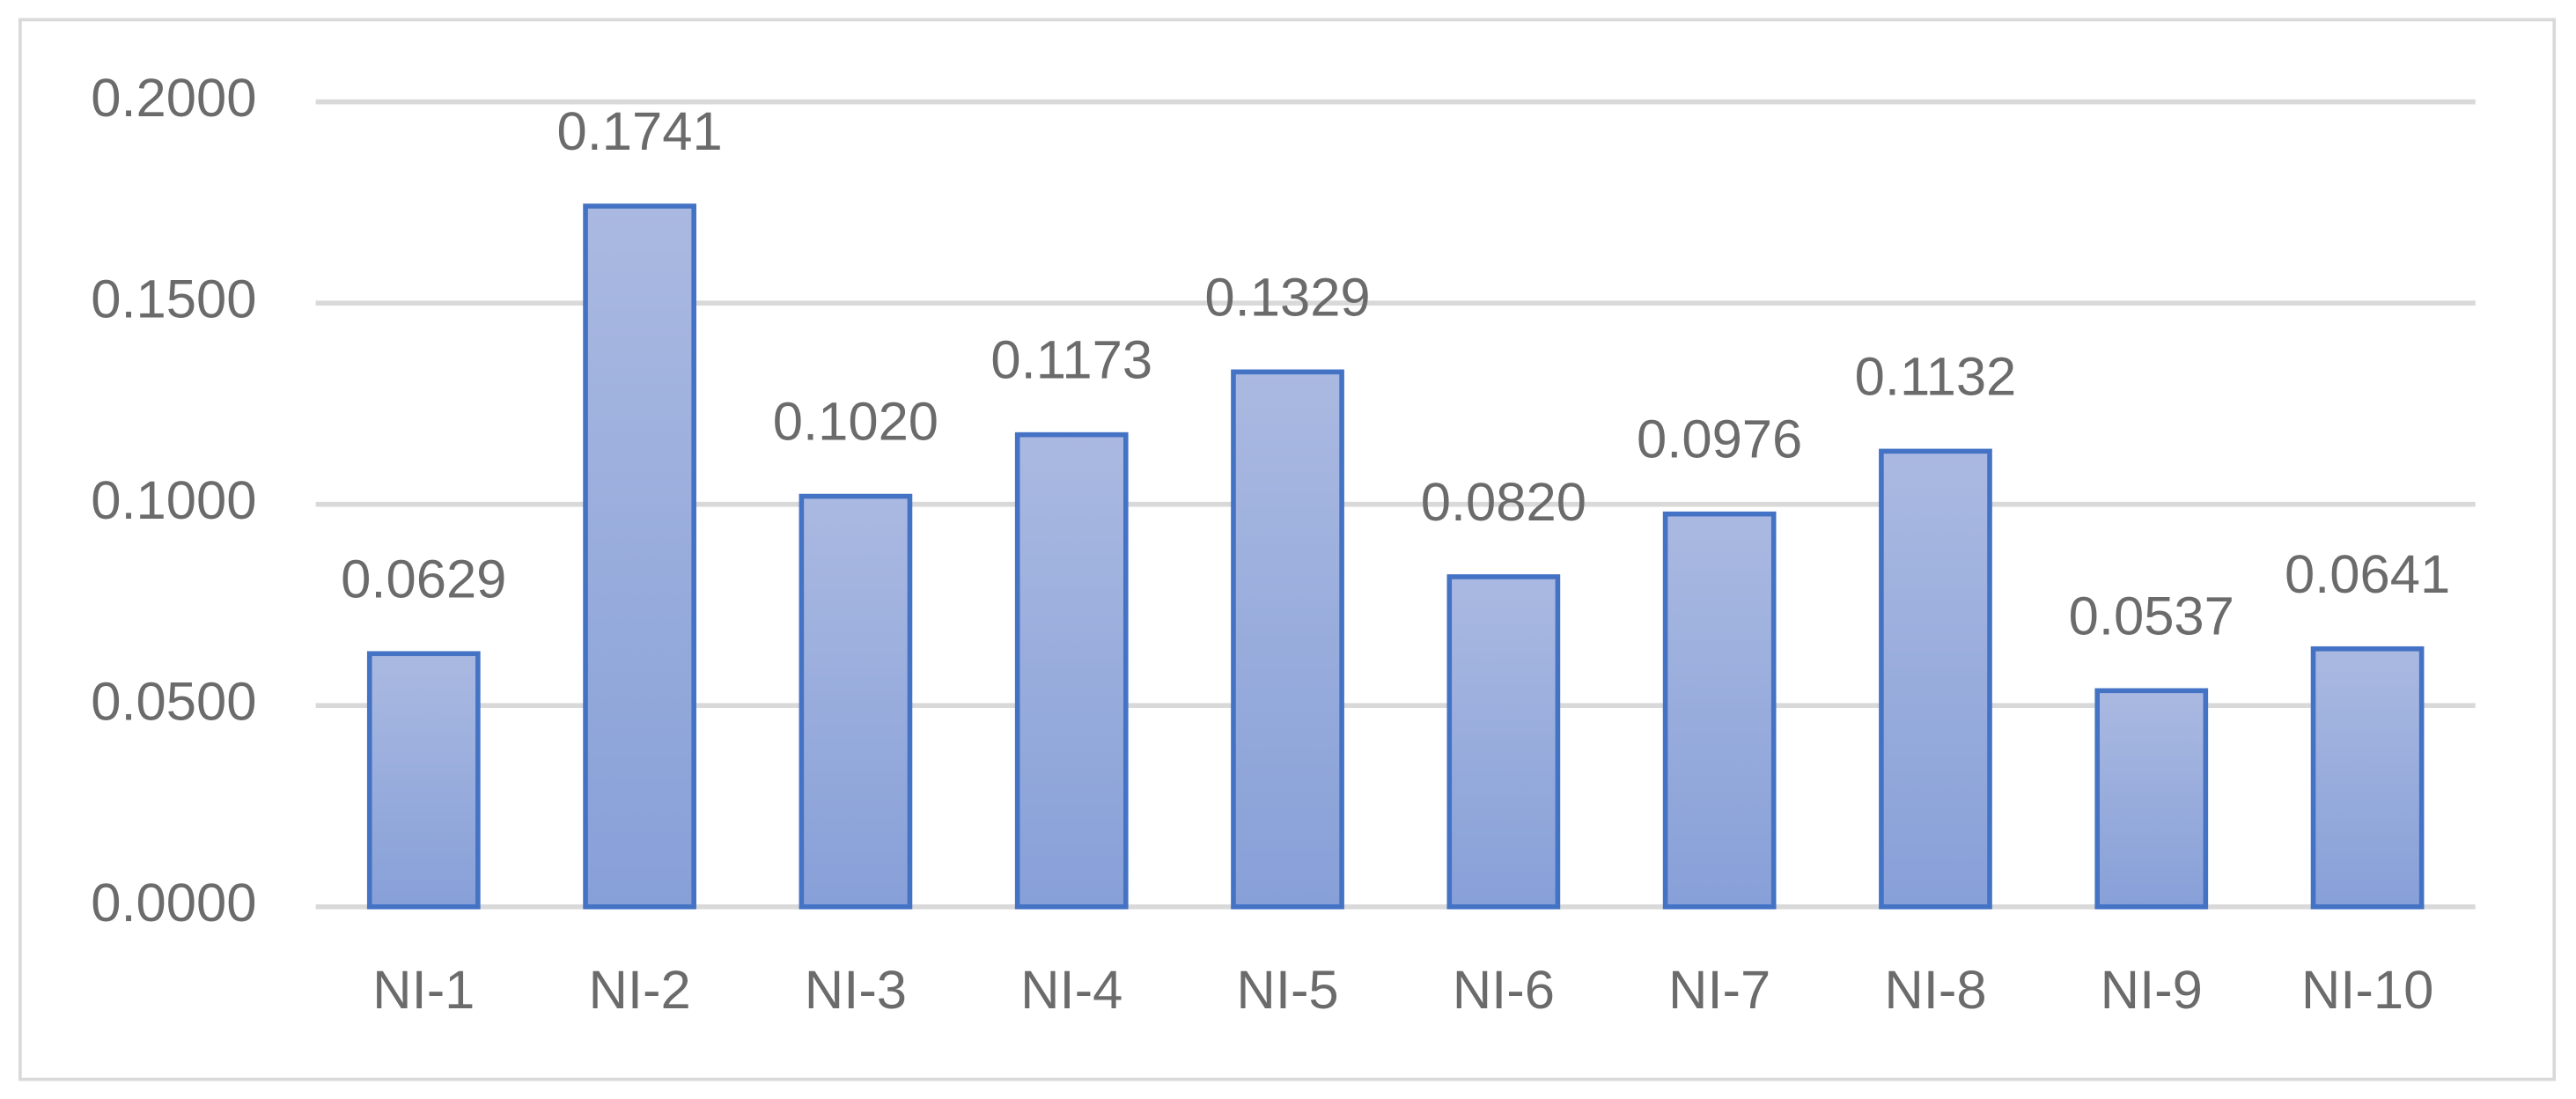 The height and width of the screenshot is (1099, 2576). I want to click on y-tick-label: 0.2000, so click(174, 99).